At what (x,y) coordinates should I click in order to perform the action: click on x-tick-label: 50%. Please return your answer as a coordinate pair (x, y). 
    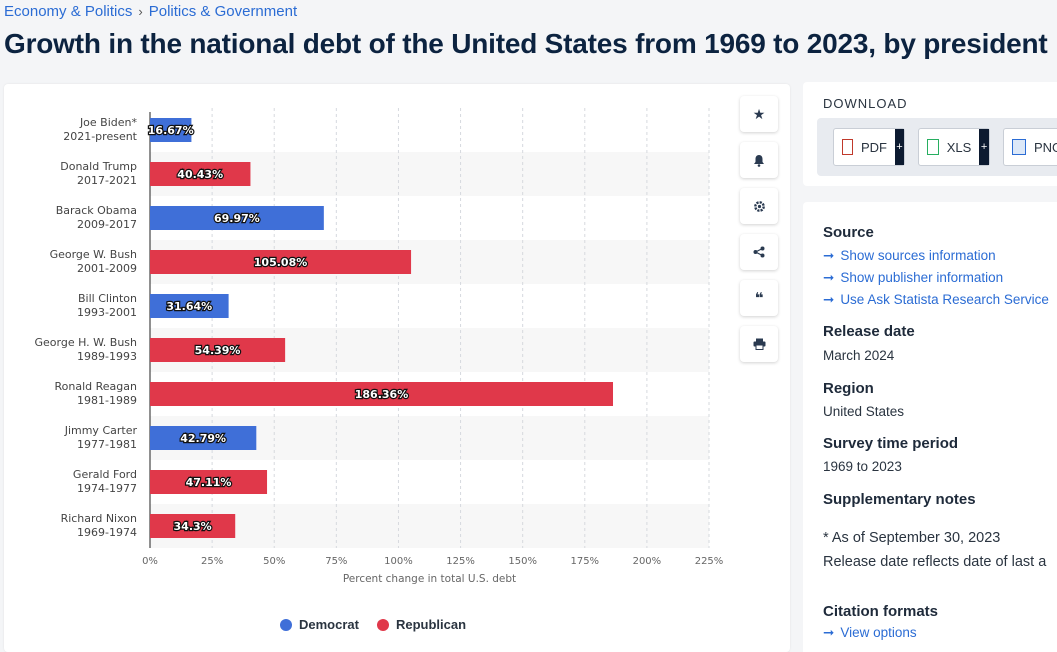
    Looking at the image, I should click on (274, 561).